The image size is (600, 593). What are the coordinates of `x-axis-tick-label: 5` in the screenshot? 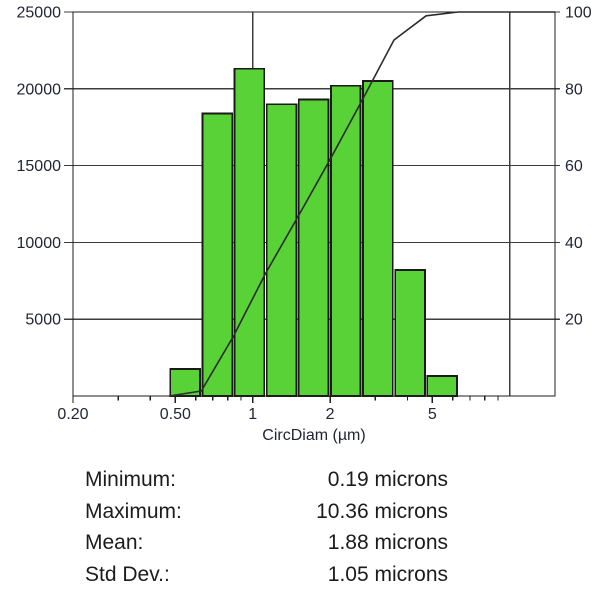 It's located at (432, 414).